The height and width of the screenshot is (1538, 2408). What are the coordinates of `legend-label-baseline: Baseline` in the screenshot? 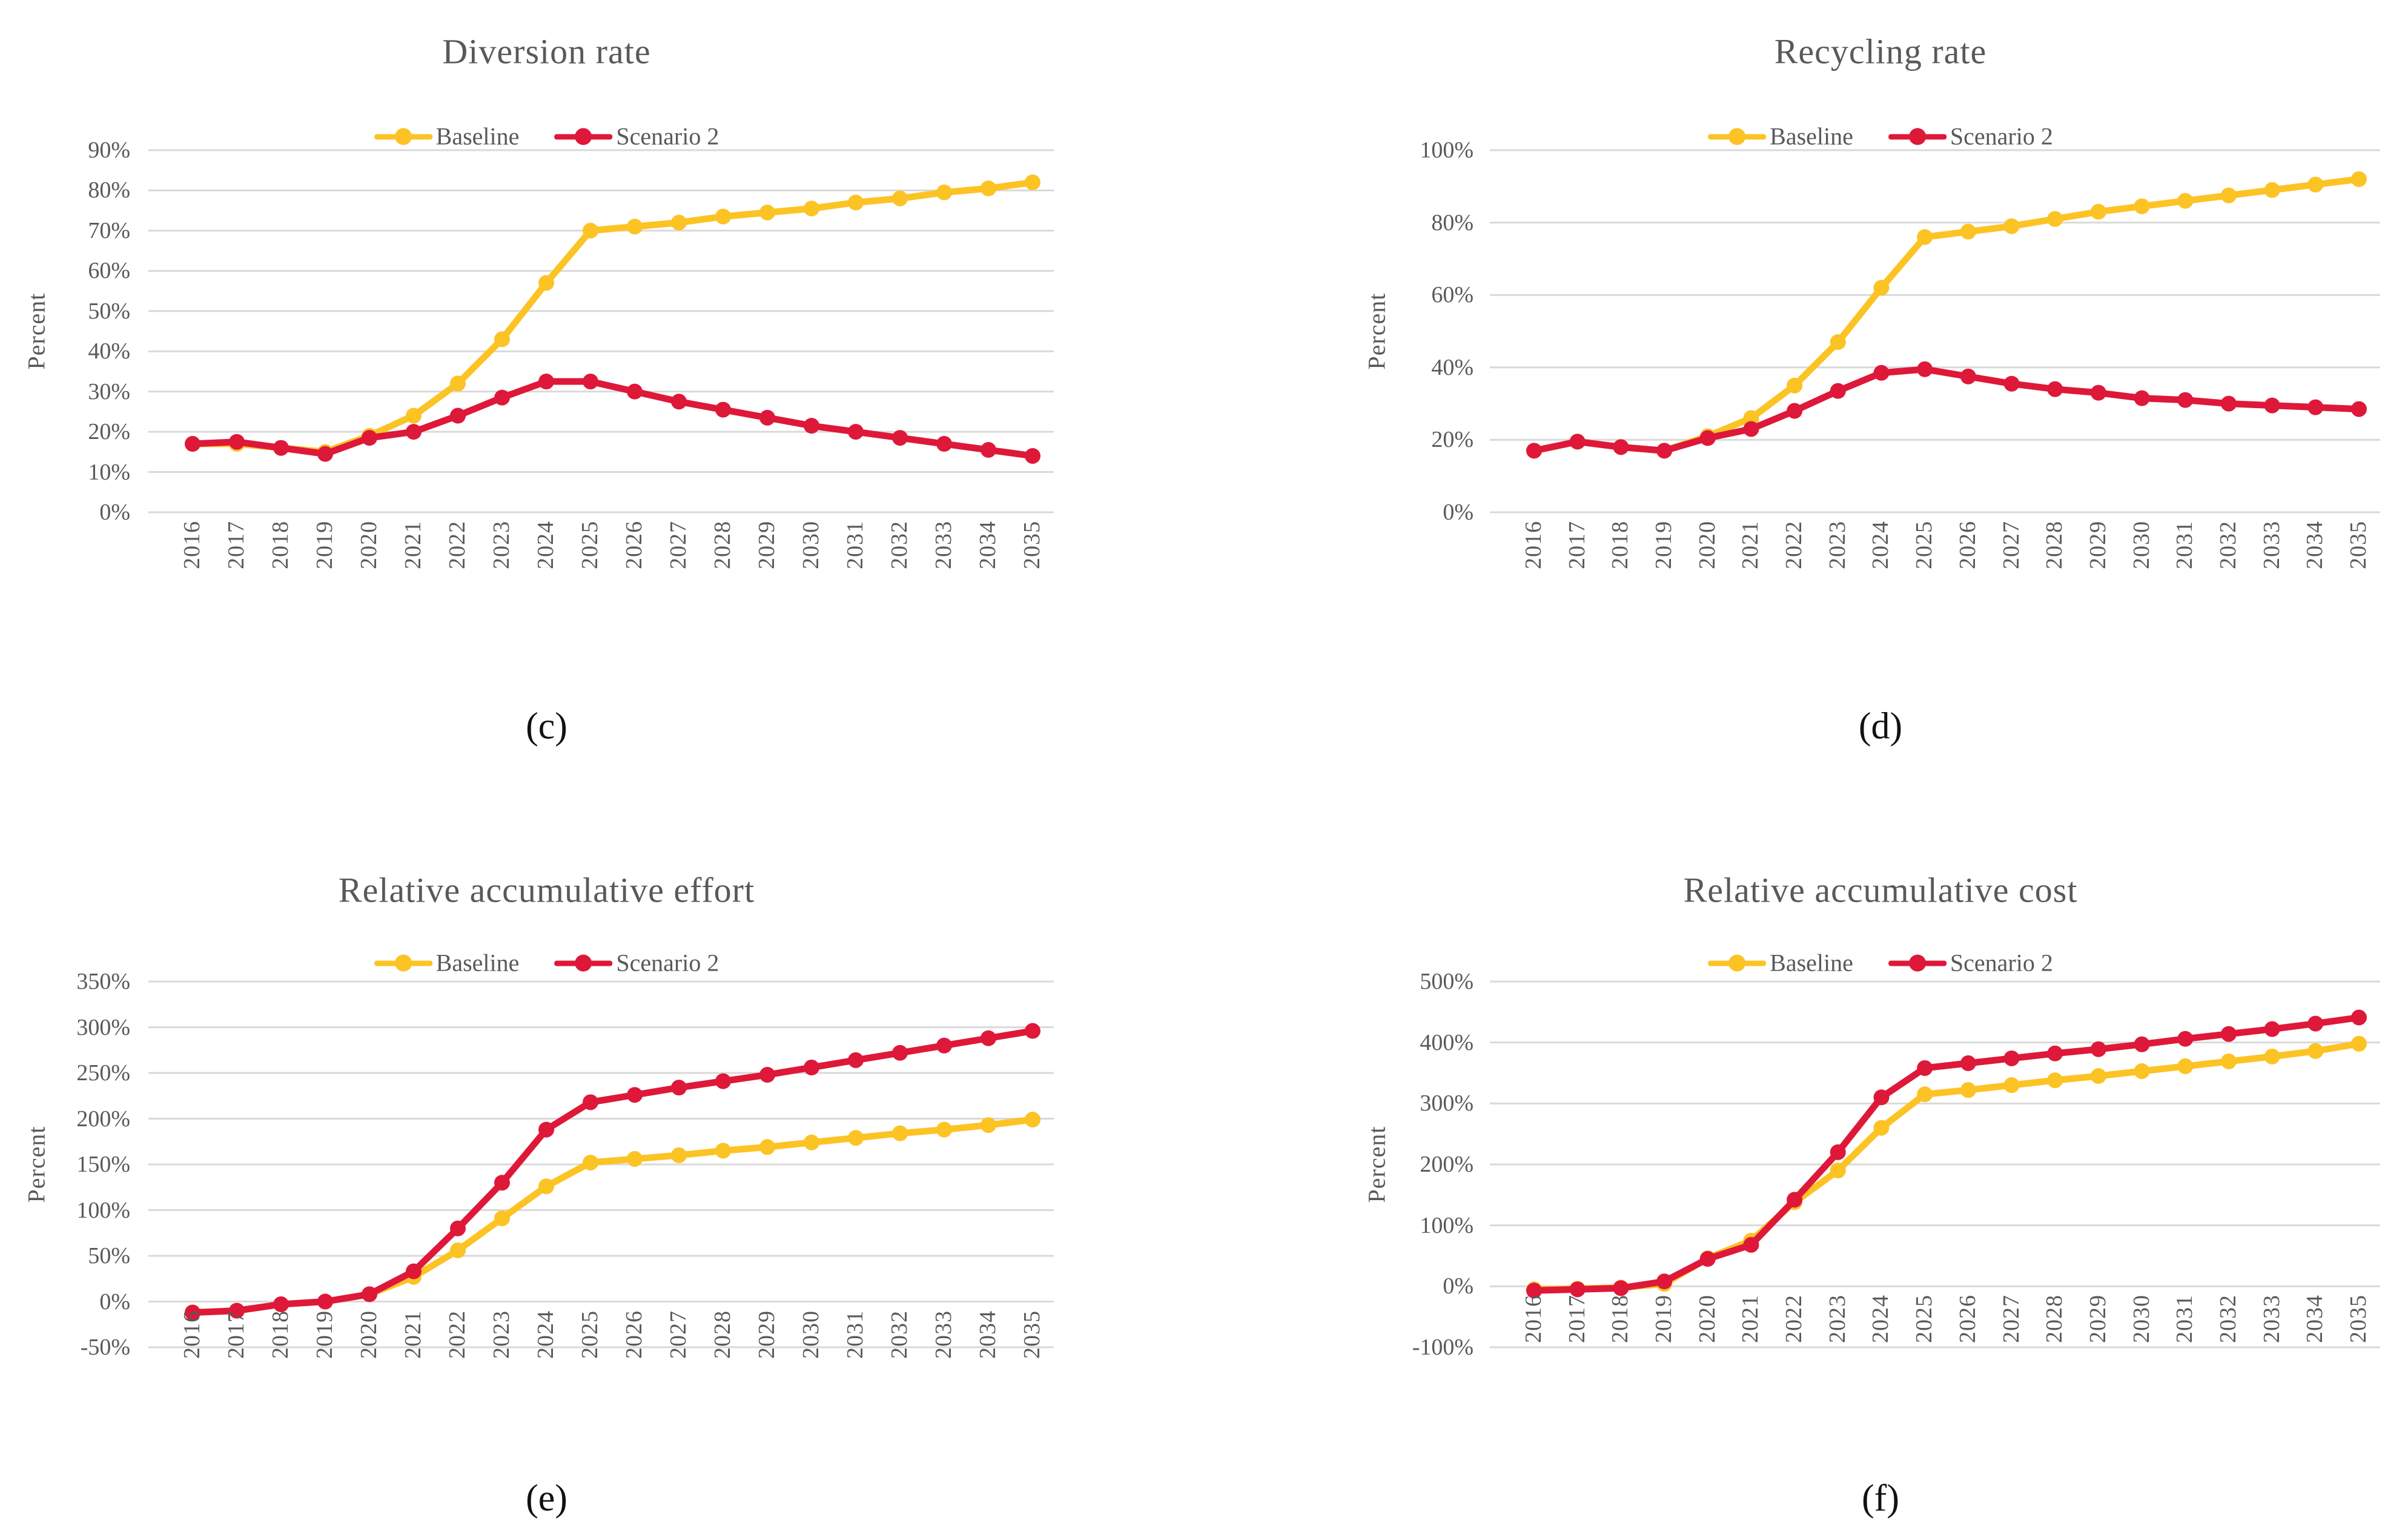 It's located at (477, 963).